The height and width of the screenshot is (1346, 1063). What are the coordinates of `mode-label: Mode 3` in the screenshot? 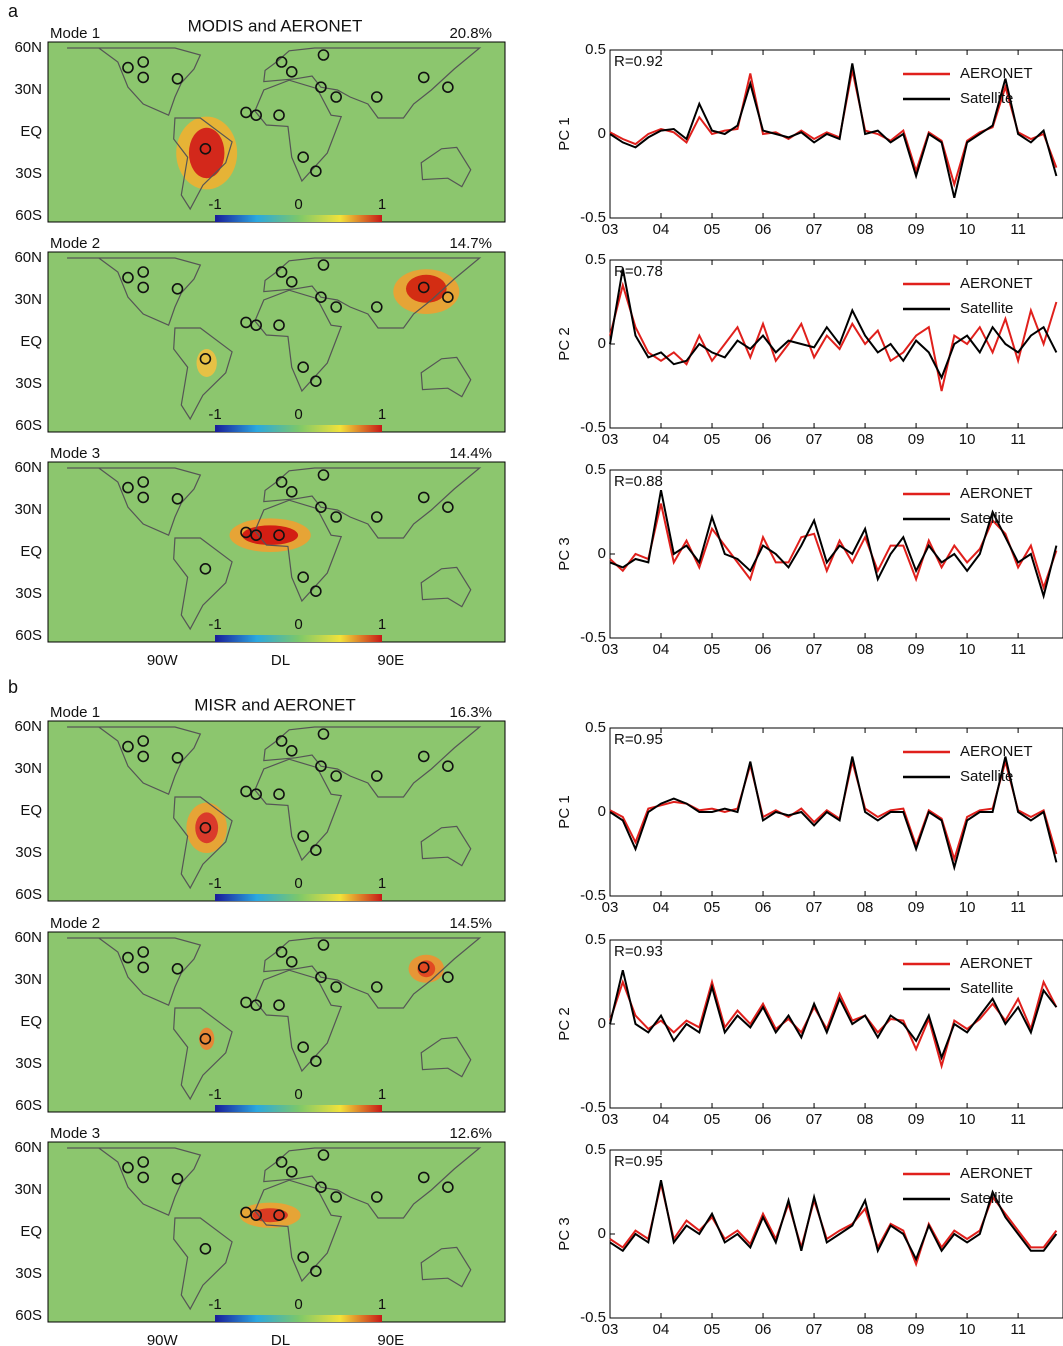 It's located at (75, 453).